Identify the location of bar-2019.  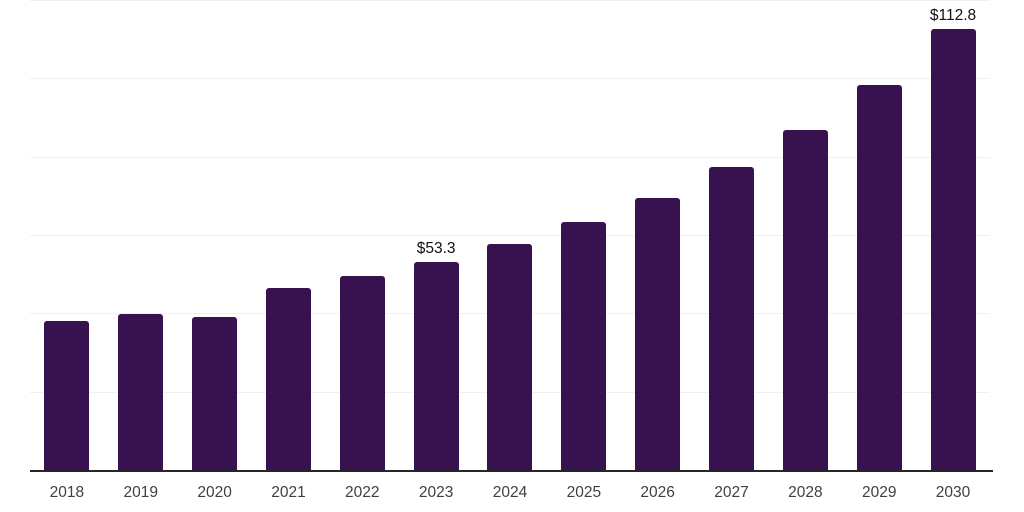
(141, 392).